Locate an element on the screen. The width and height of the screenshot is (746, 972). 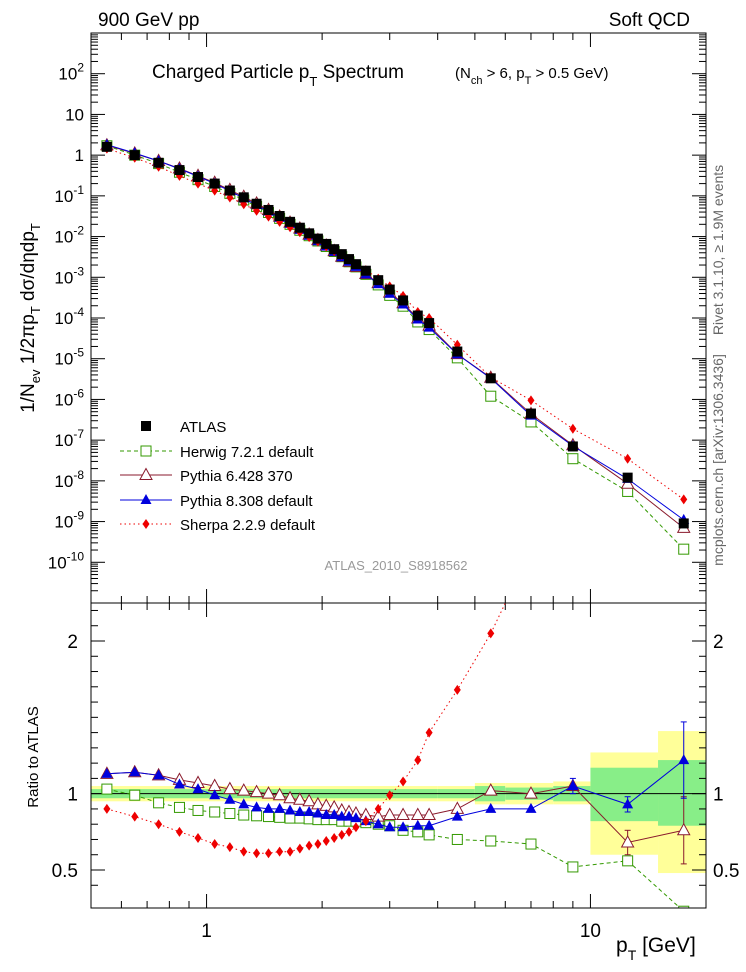
main-ylabel: 1/Nev 1/2πpT dσ/dηdpT is located at coordinates (30, 318).